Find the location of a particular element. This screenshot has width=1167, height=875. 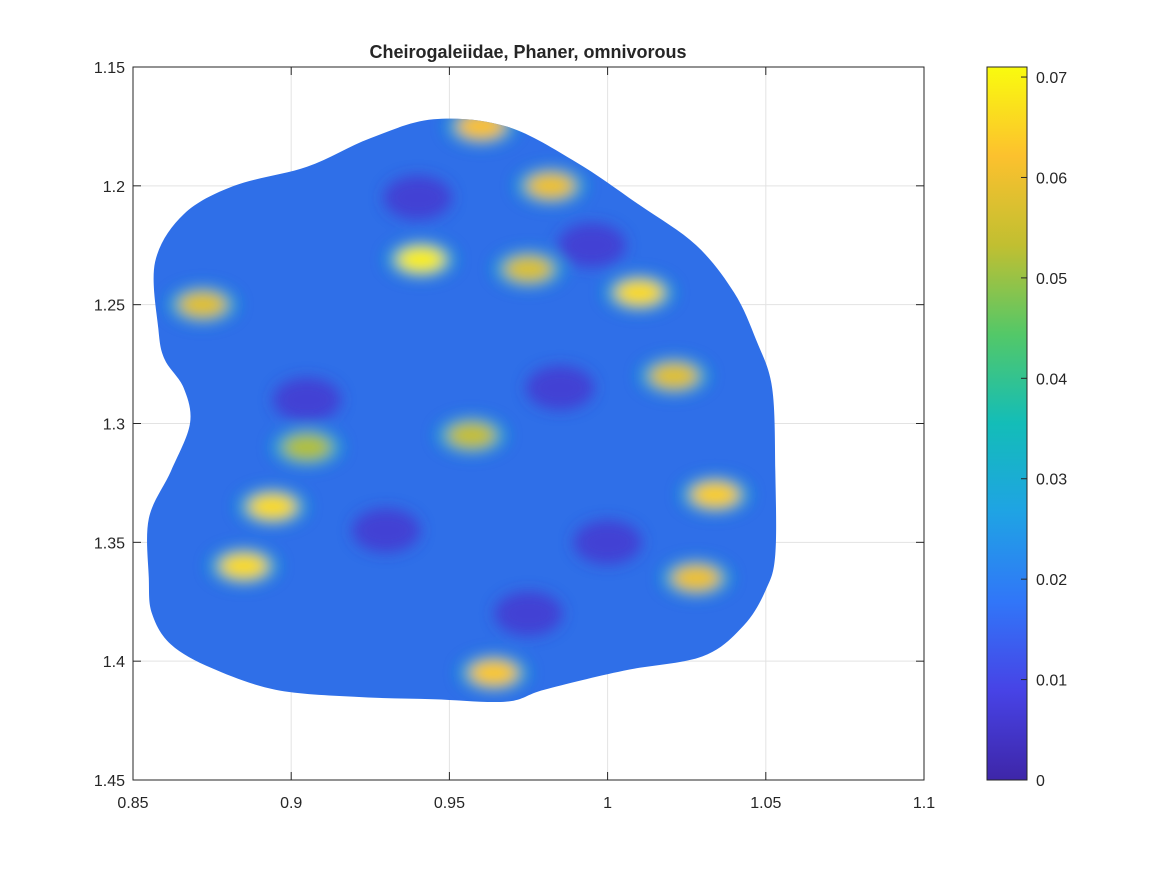

chart-title: Cheirogaleiidae, Phaner, omnivorous is located at coordinates (527, 52).